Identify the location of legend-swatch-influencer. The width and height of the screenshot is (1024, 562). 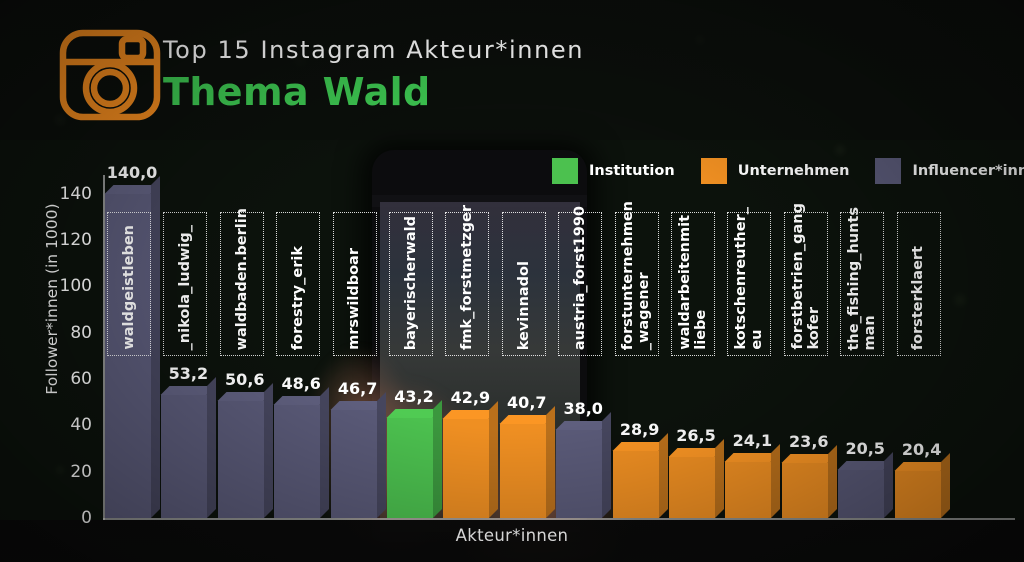
(888, 171).